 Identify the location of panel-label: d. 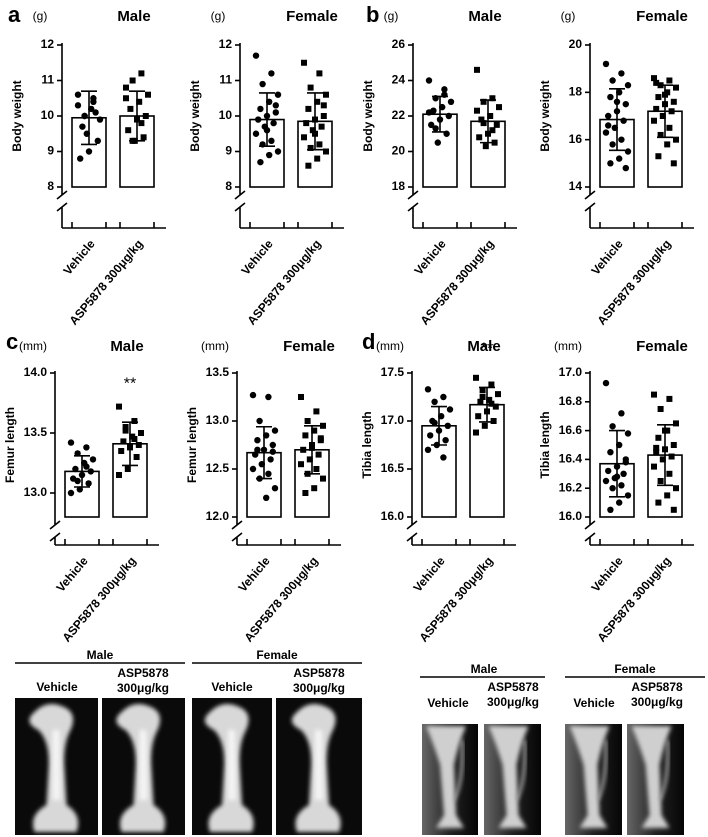
(368, 341).